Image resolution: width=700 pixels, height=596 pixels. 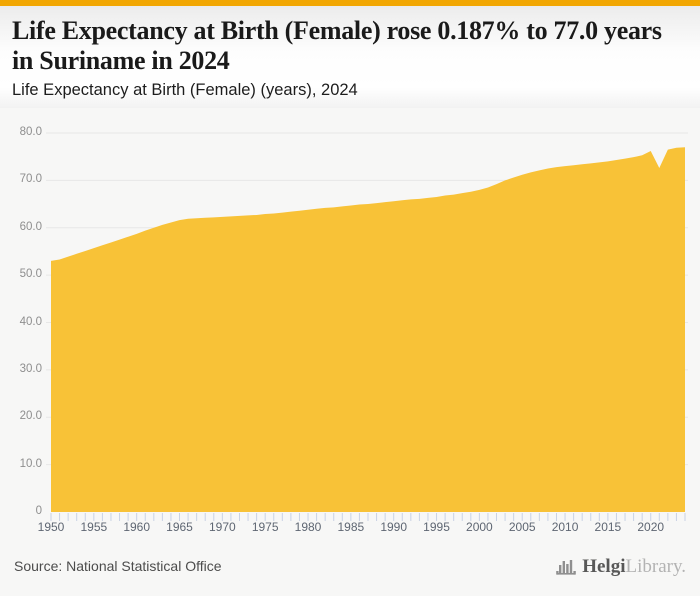 I want to click on logo-text: HelgiLibrary., so click(x=634, y=566).